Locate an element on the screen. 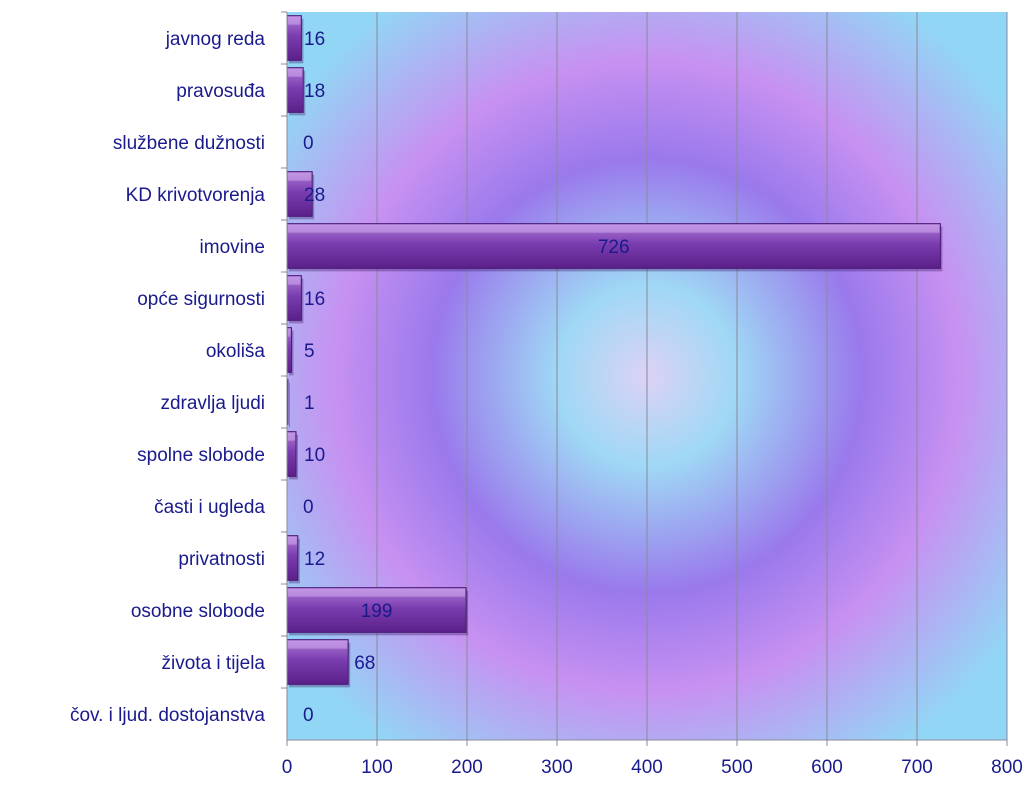 The width and height of the screenshot is (1029, 792). category-label: imovine is located at coordinates (232, 247).